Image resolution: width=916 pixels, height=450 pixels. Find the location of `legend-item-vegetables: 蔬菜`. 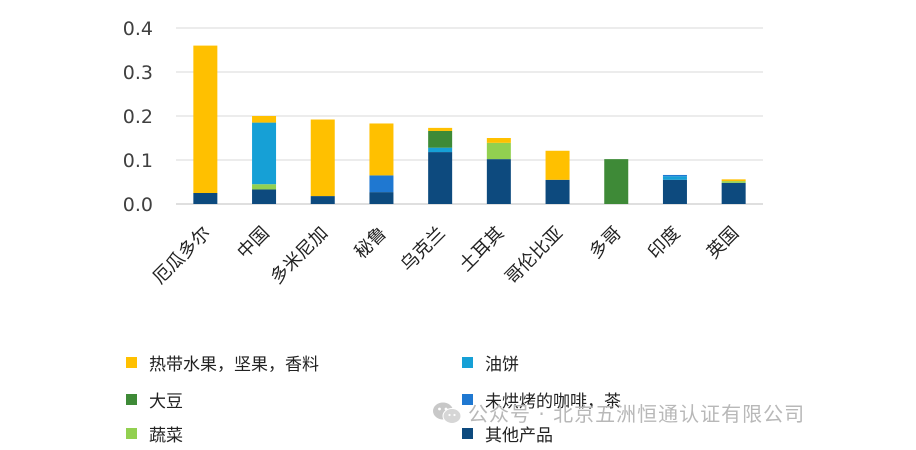

legend-item-vegetables: 蔬菜 is located at coordinates (154, 433).